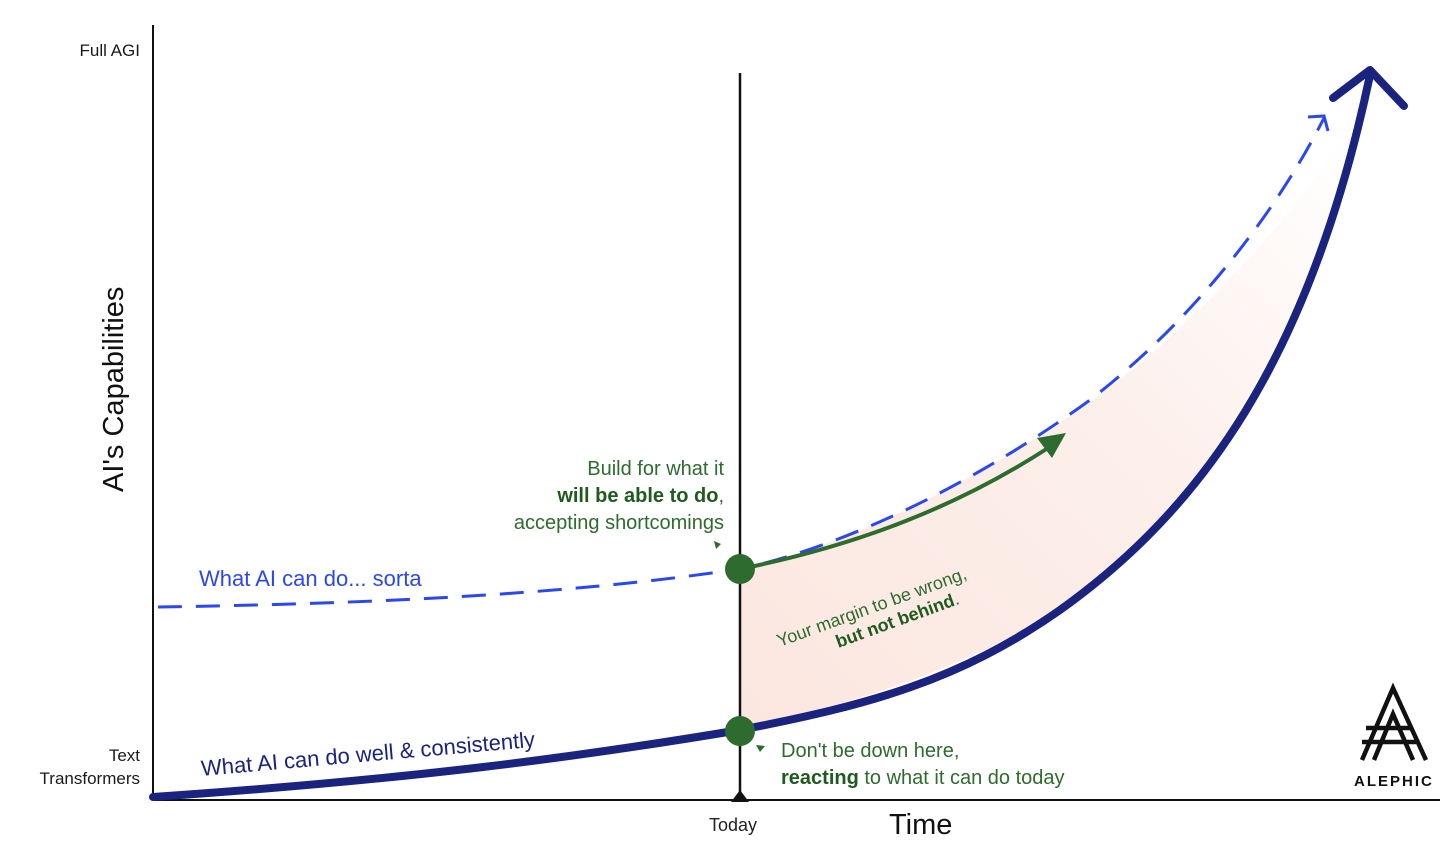  I want to click on y-tick-text-line2: Transformers, so click(89, 778).